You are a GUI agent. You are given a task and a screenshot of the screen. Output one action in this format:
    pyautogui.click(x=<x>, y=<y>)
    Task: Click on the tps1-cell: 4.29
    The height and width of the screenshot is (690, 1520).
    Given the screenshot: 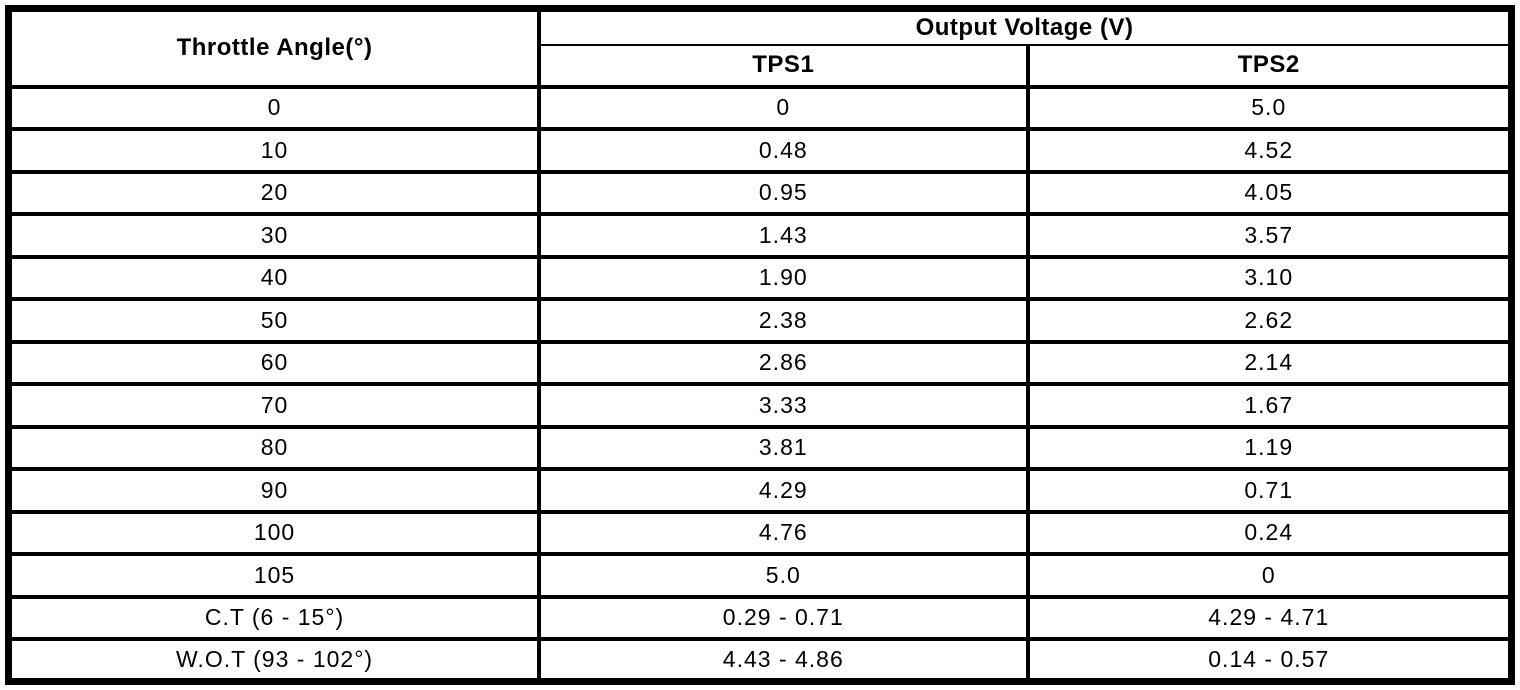 What is the action you would take?
    pyautogui.click(x=783, y=490)
    